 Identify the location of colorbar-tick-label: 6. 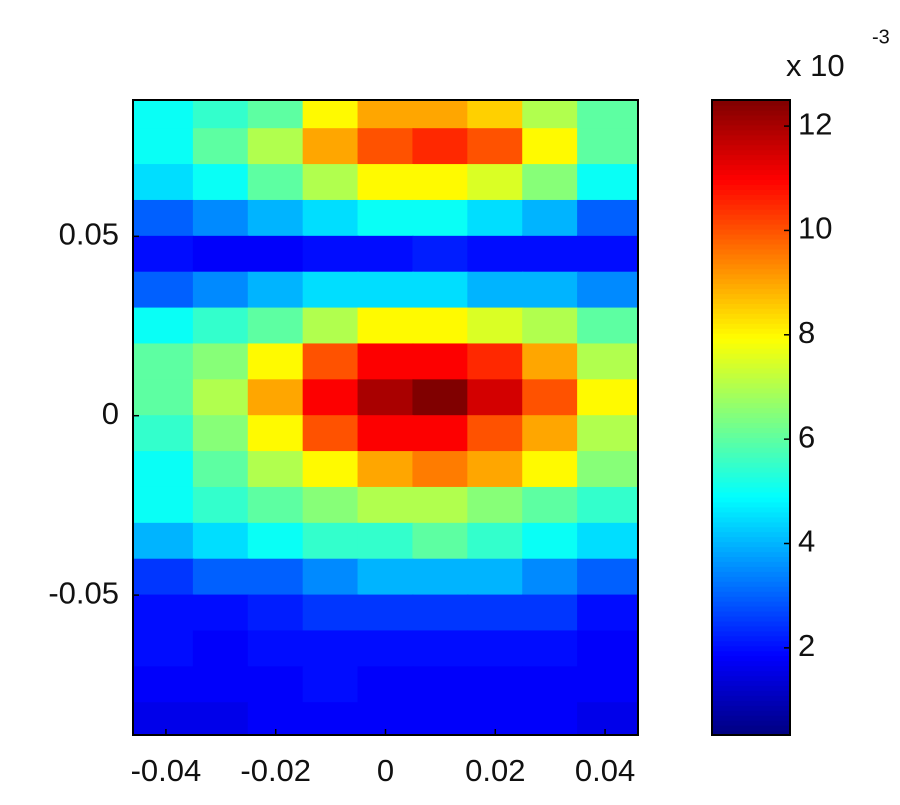
(806, 436).